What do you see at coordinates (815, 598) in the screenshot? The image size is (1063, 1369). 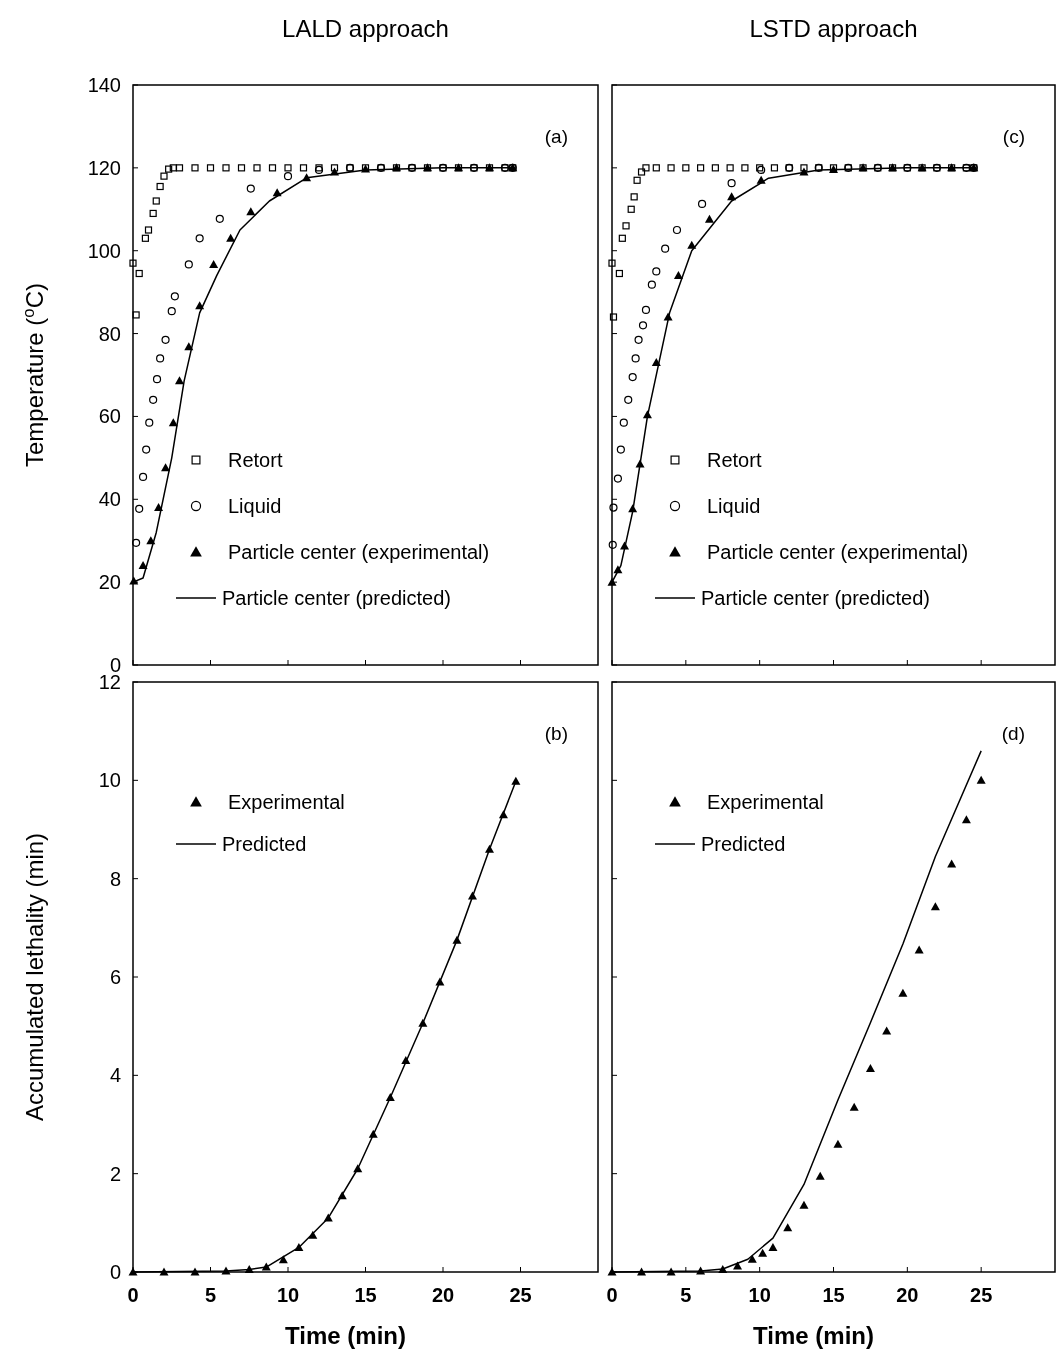 I see `legend-label: Particle center (predicted)` at bounding box center [815, 598].